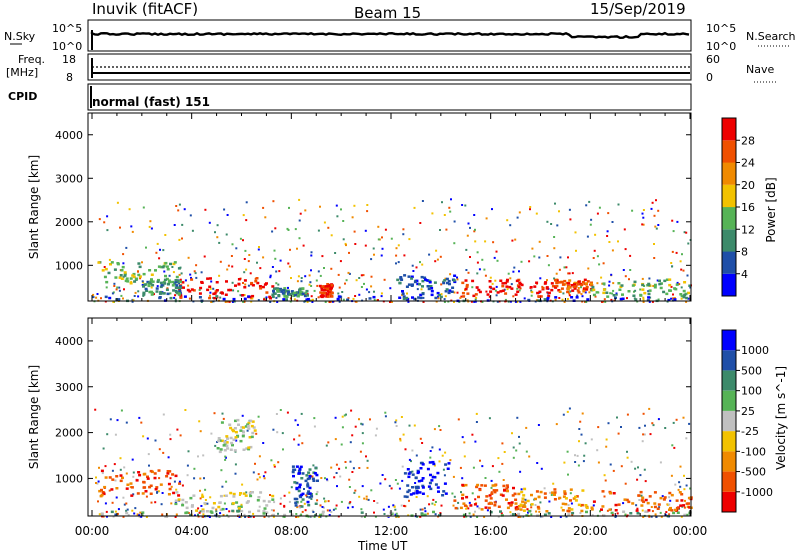 This screenshot has width=800, height=554. What do you see at coordinates (760, 69) in the screenshot?
I see `nave-label: Nave` at bounding box center [760, 69].